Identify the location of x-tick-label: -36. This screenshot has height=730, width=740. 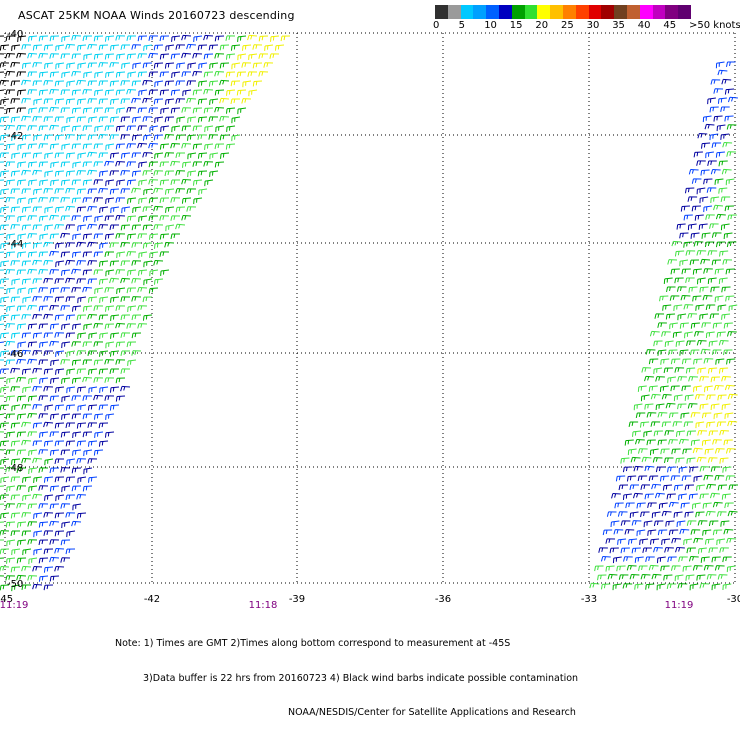
(443, 599).